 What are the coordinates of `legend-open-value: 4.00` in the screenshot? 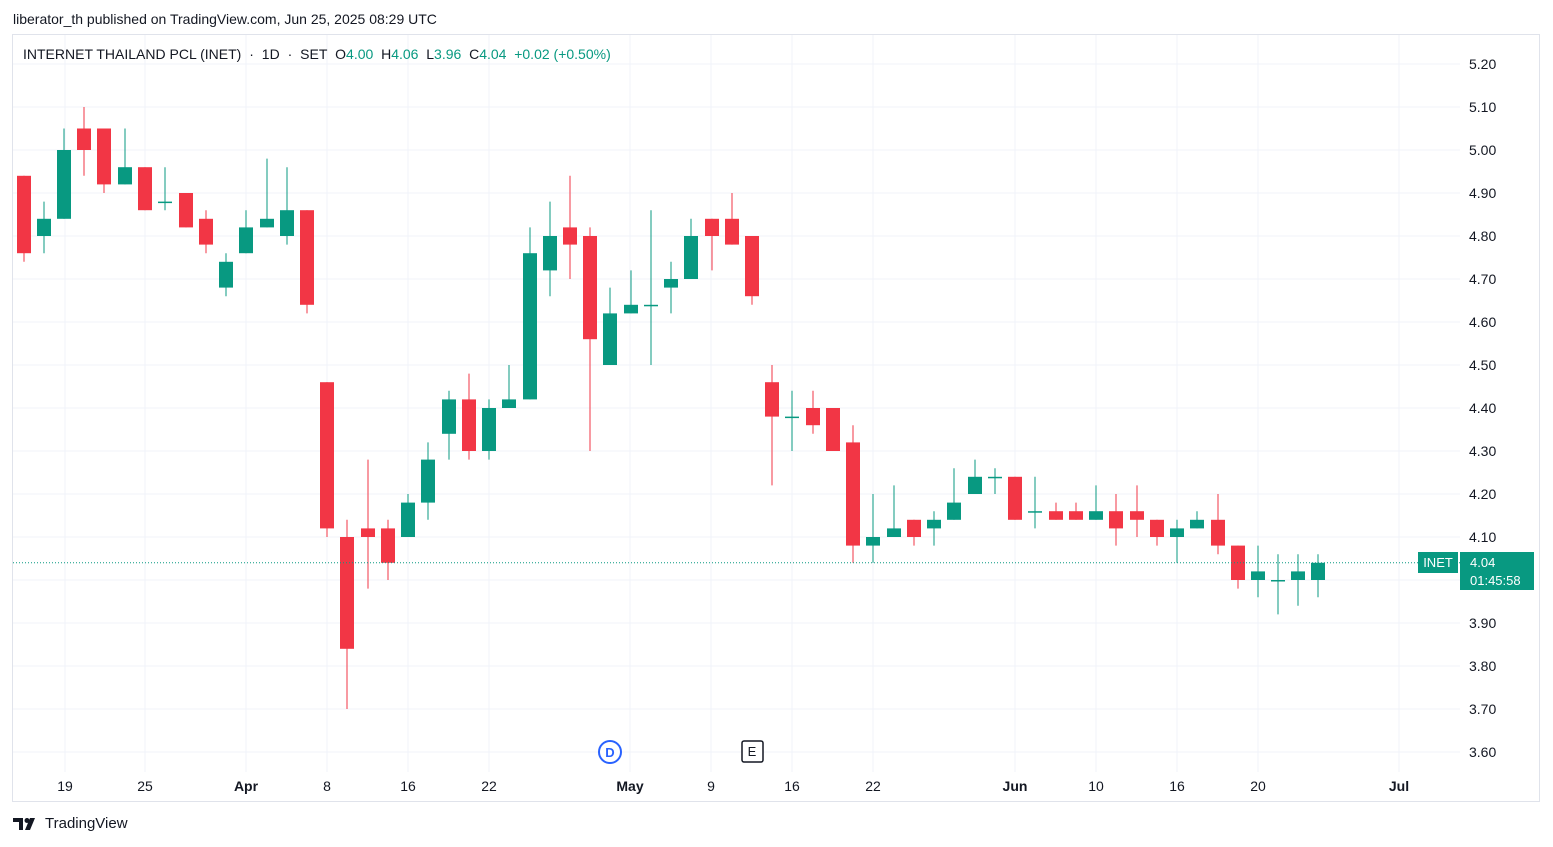 It's located at (360, 54).